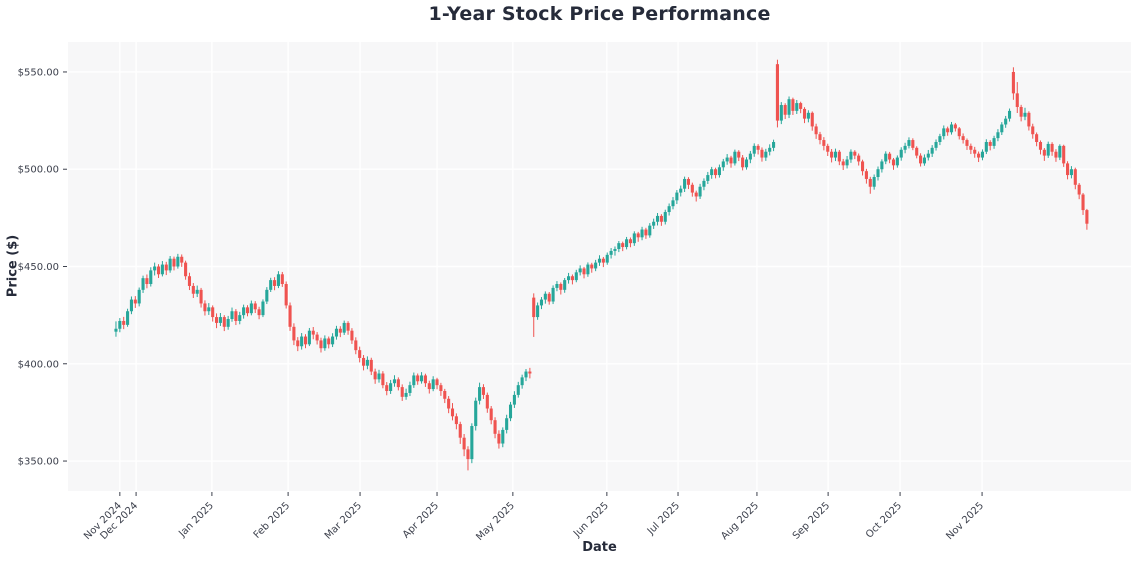  Describe the element at coordinates (38, 267) in the screenshot. I see `y-tick-label: $450.00` at that location.